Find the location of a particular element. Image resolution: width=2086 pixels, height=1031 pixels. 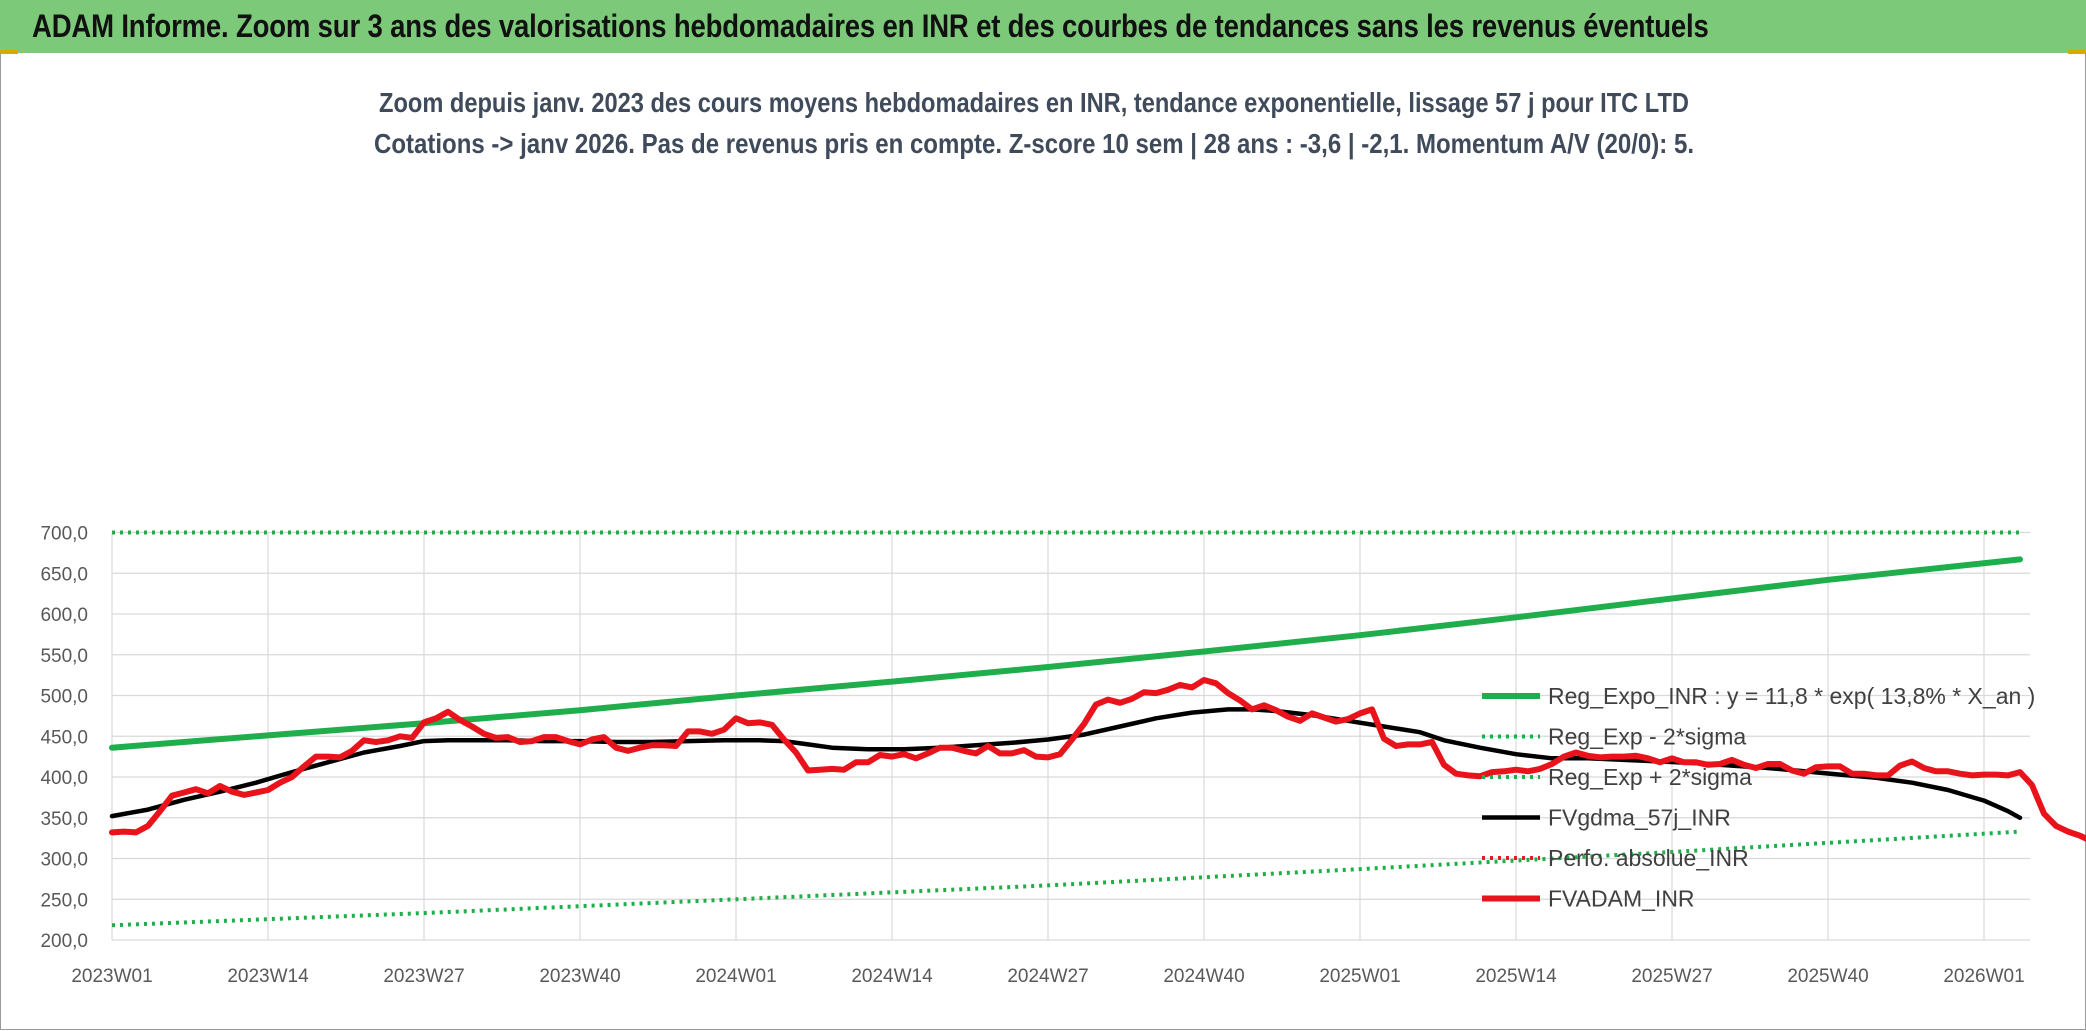

legend-label: Perfo. absolue_INR is located at coordinates (1648, 858).